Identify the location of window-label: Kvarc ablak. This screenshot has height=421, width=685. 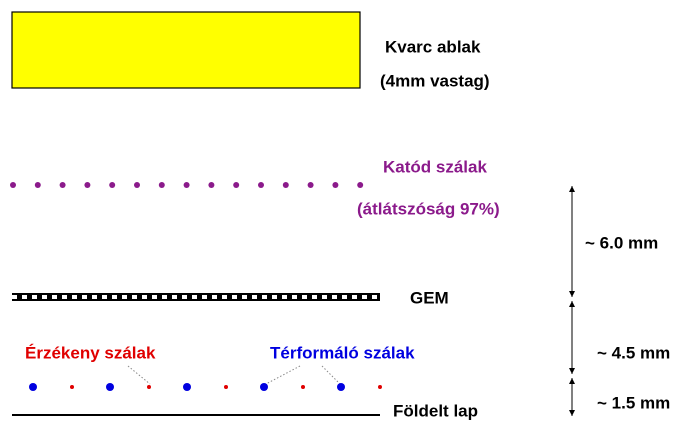
(433, 46).